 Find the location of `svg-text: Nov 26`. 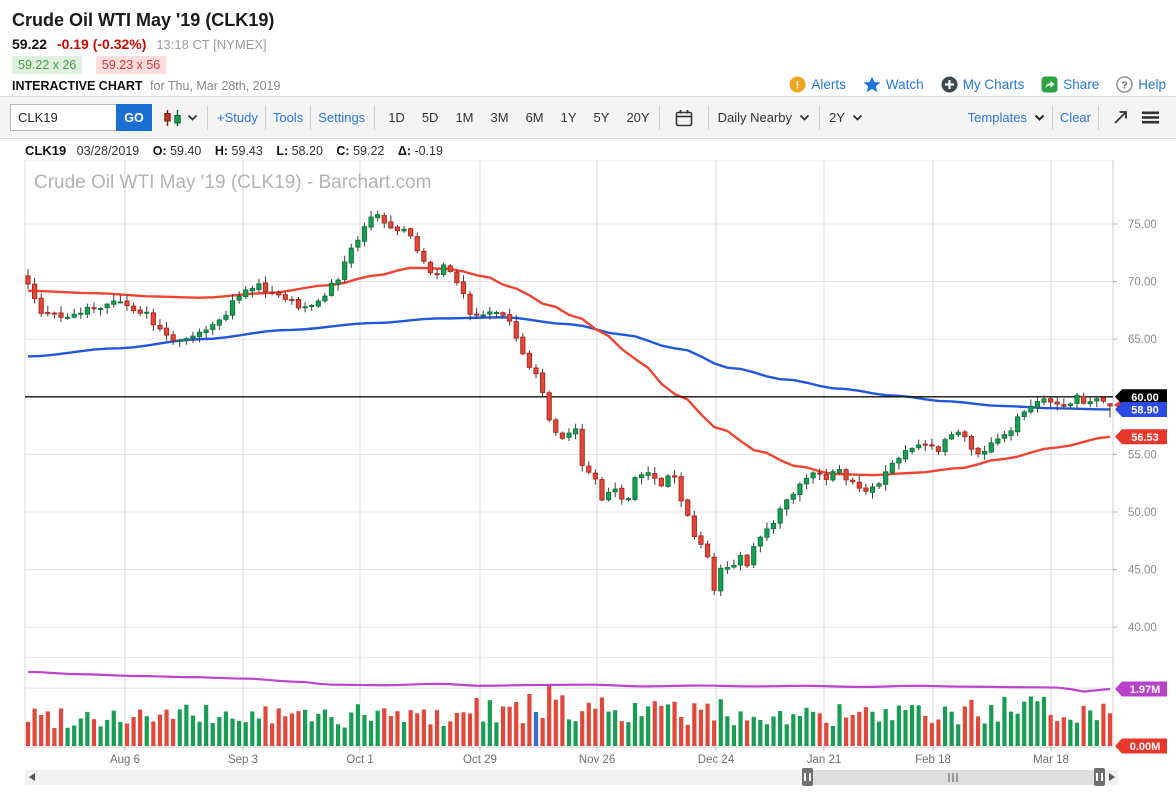

svg-text: Nov 26 is located at coordinates (597, 760).